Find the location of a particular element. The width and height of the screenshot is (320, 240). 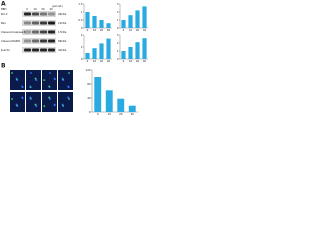

dose-label: 20 is located at coordinates (43, 9).